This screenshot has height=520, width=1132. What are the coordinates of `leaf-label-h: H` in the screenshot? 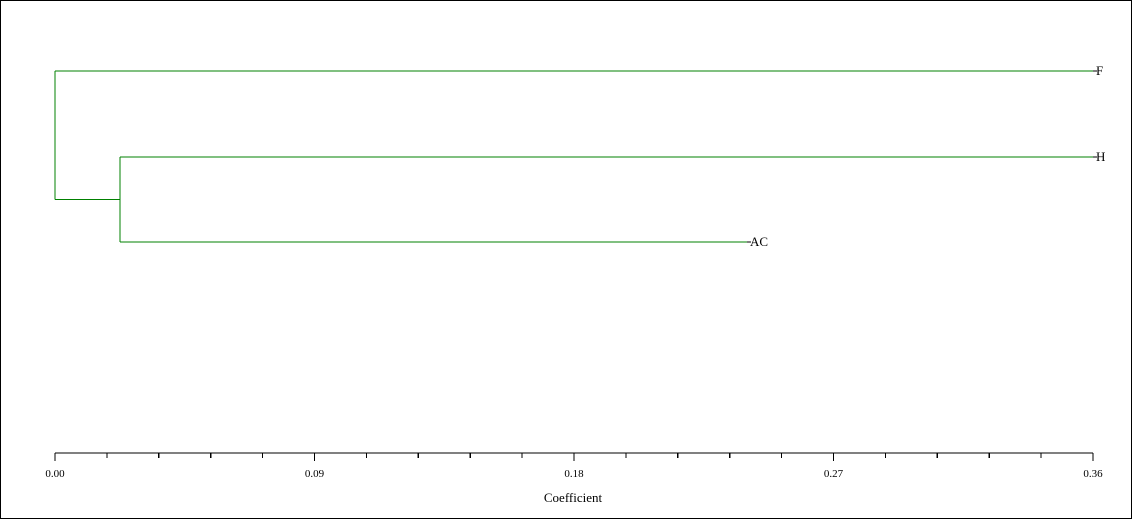 It's located at (1100, 156).